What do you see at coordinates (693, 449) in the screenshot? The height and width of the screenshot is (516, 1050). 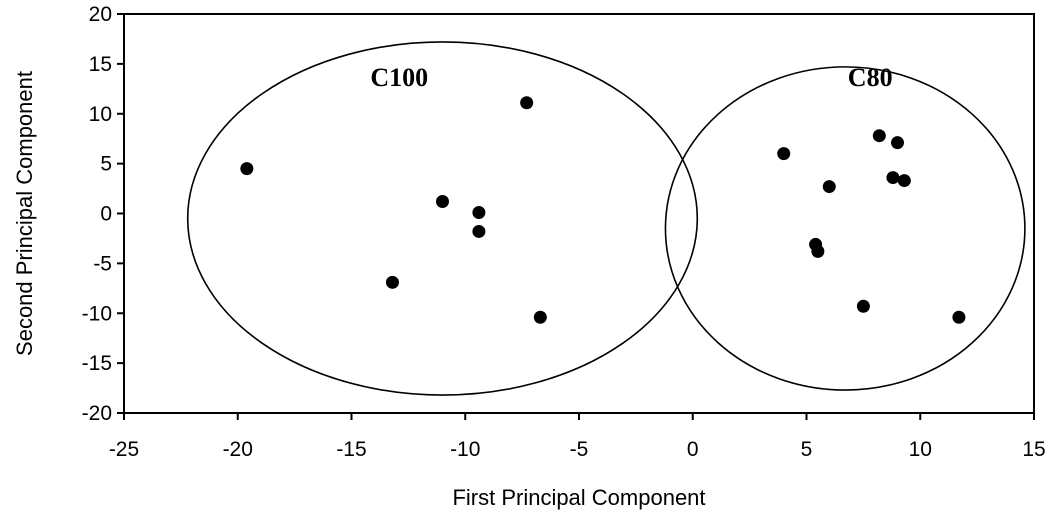 I see `x-tick-label: 0` at bounding box center [693, 449].